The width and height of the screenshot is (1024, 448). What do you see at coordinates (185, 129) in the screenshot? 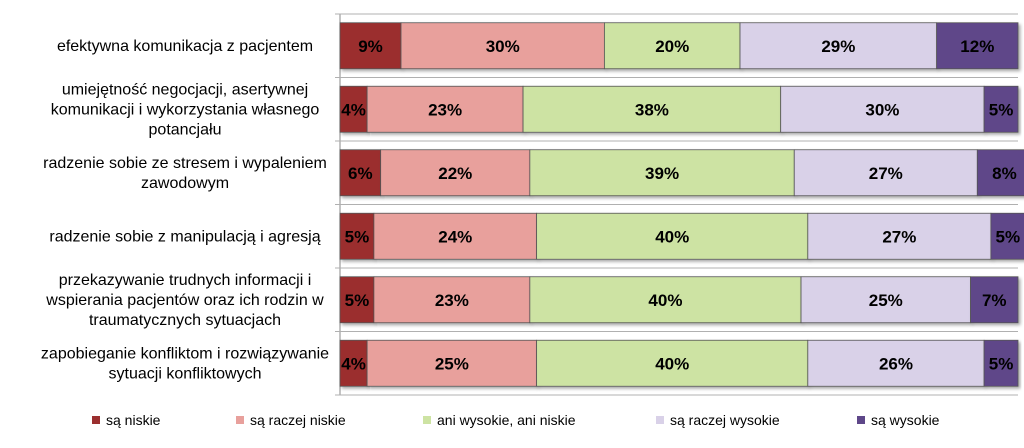
I see `category-label: potancjału` at bounding box center [185, 129].